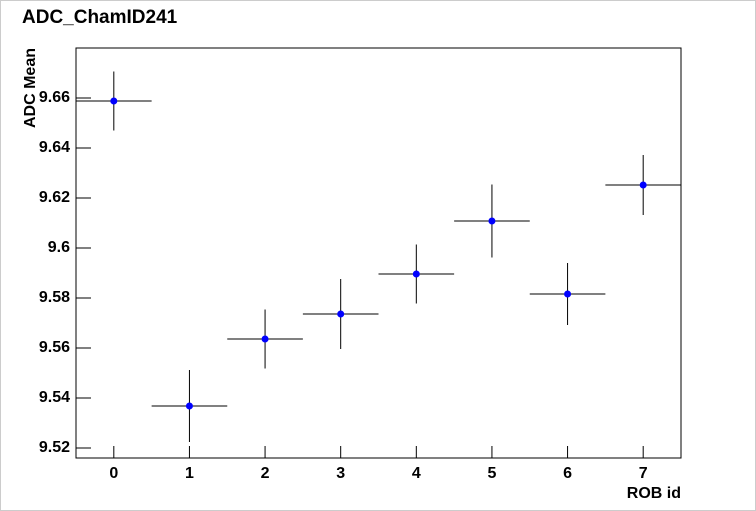  I want to click on y-axis-label: ADC Mean, so click(30, 88).